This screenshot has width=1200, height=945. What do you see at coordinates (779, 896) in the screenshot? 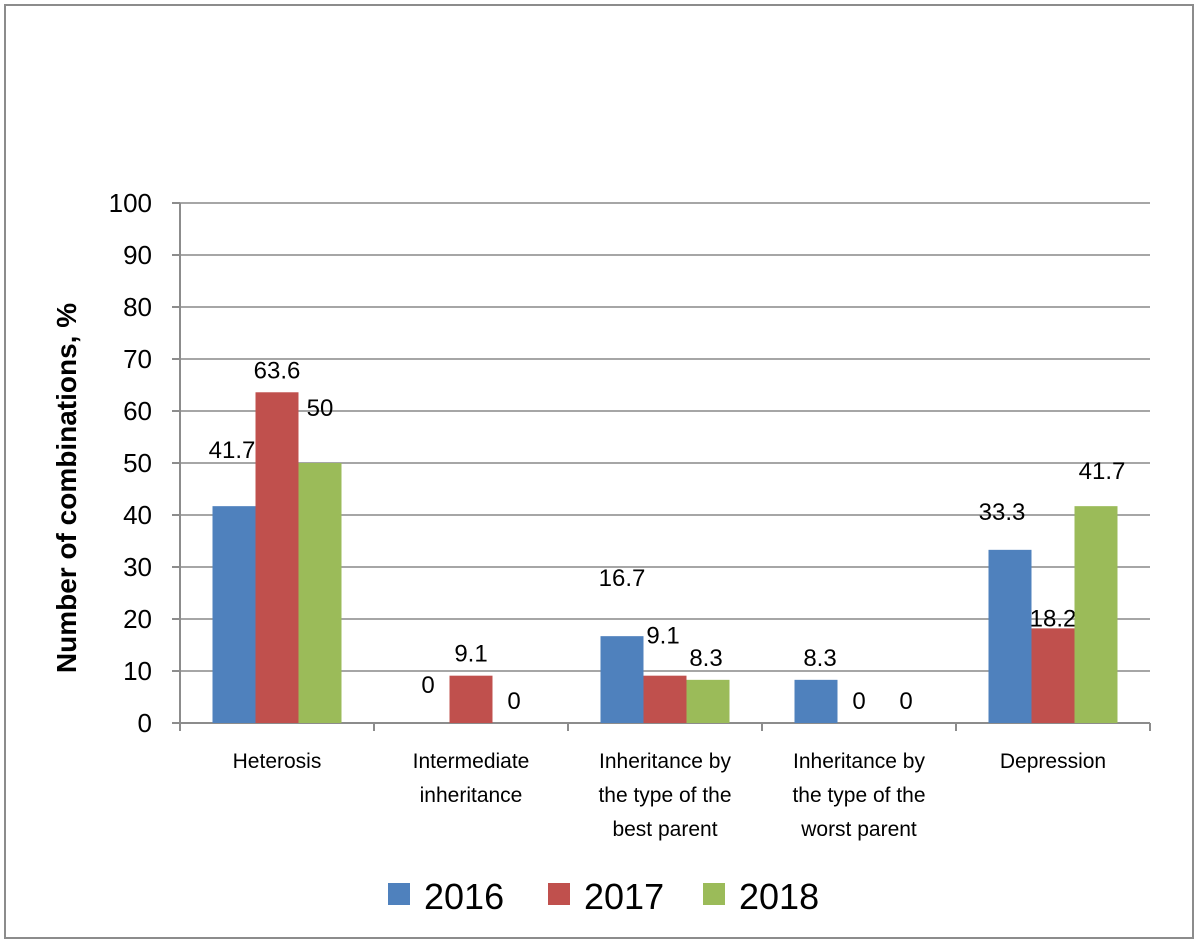
I see `legend-label-2018: 2018` at bounding box center [779, 896].